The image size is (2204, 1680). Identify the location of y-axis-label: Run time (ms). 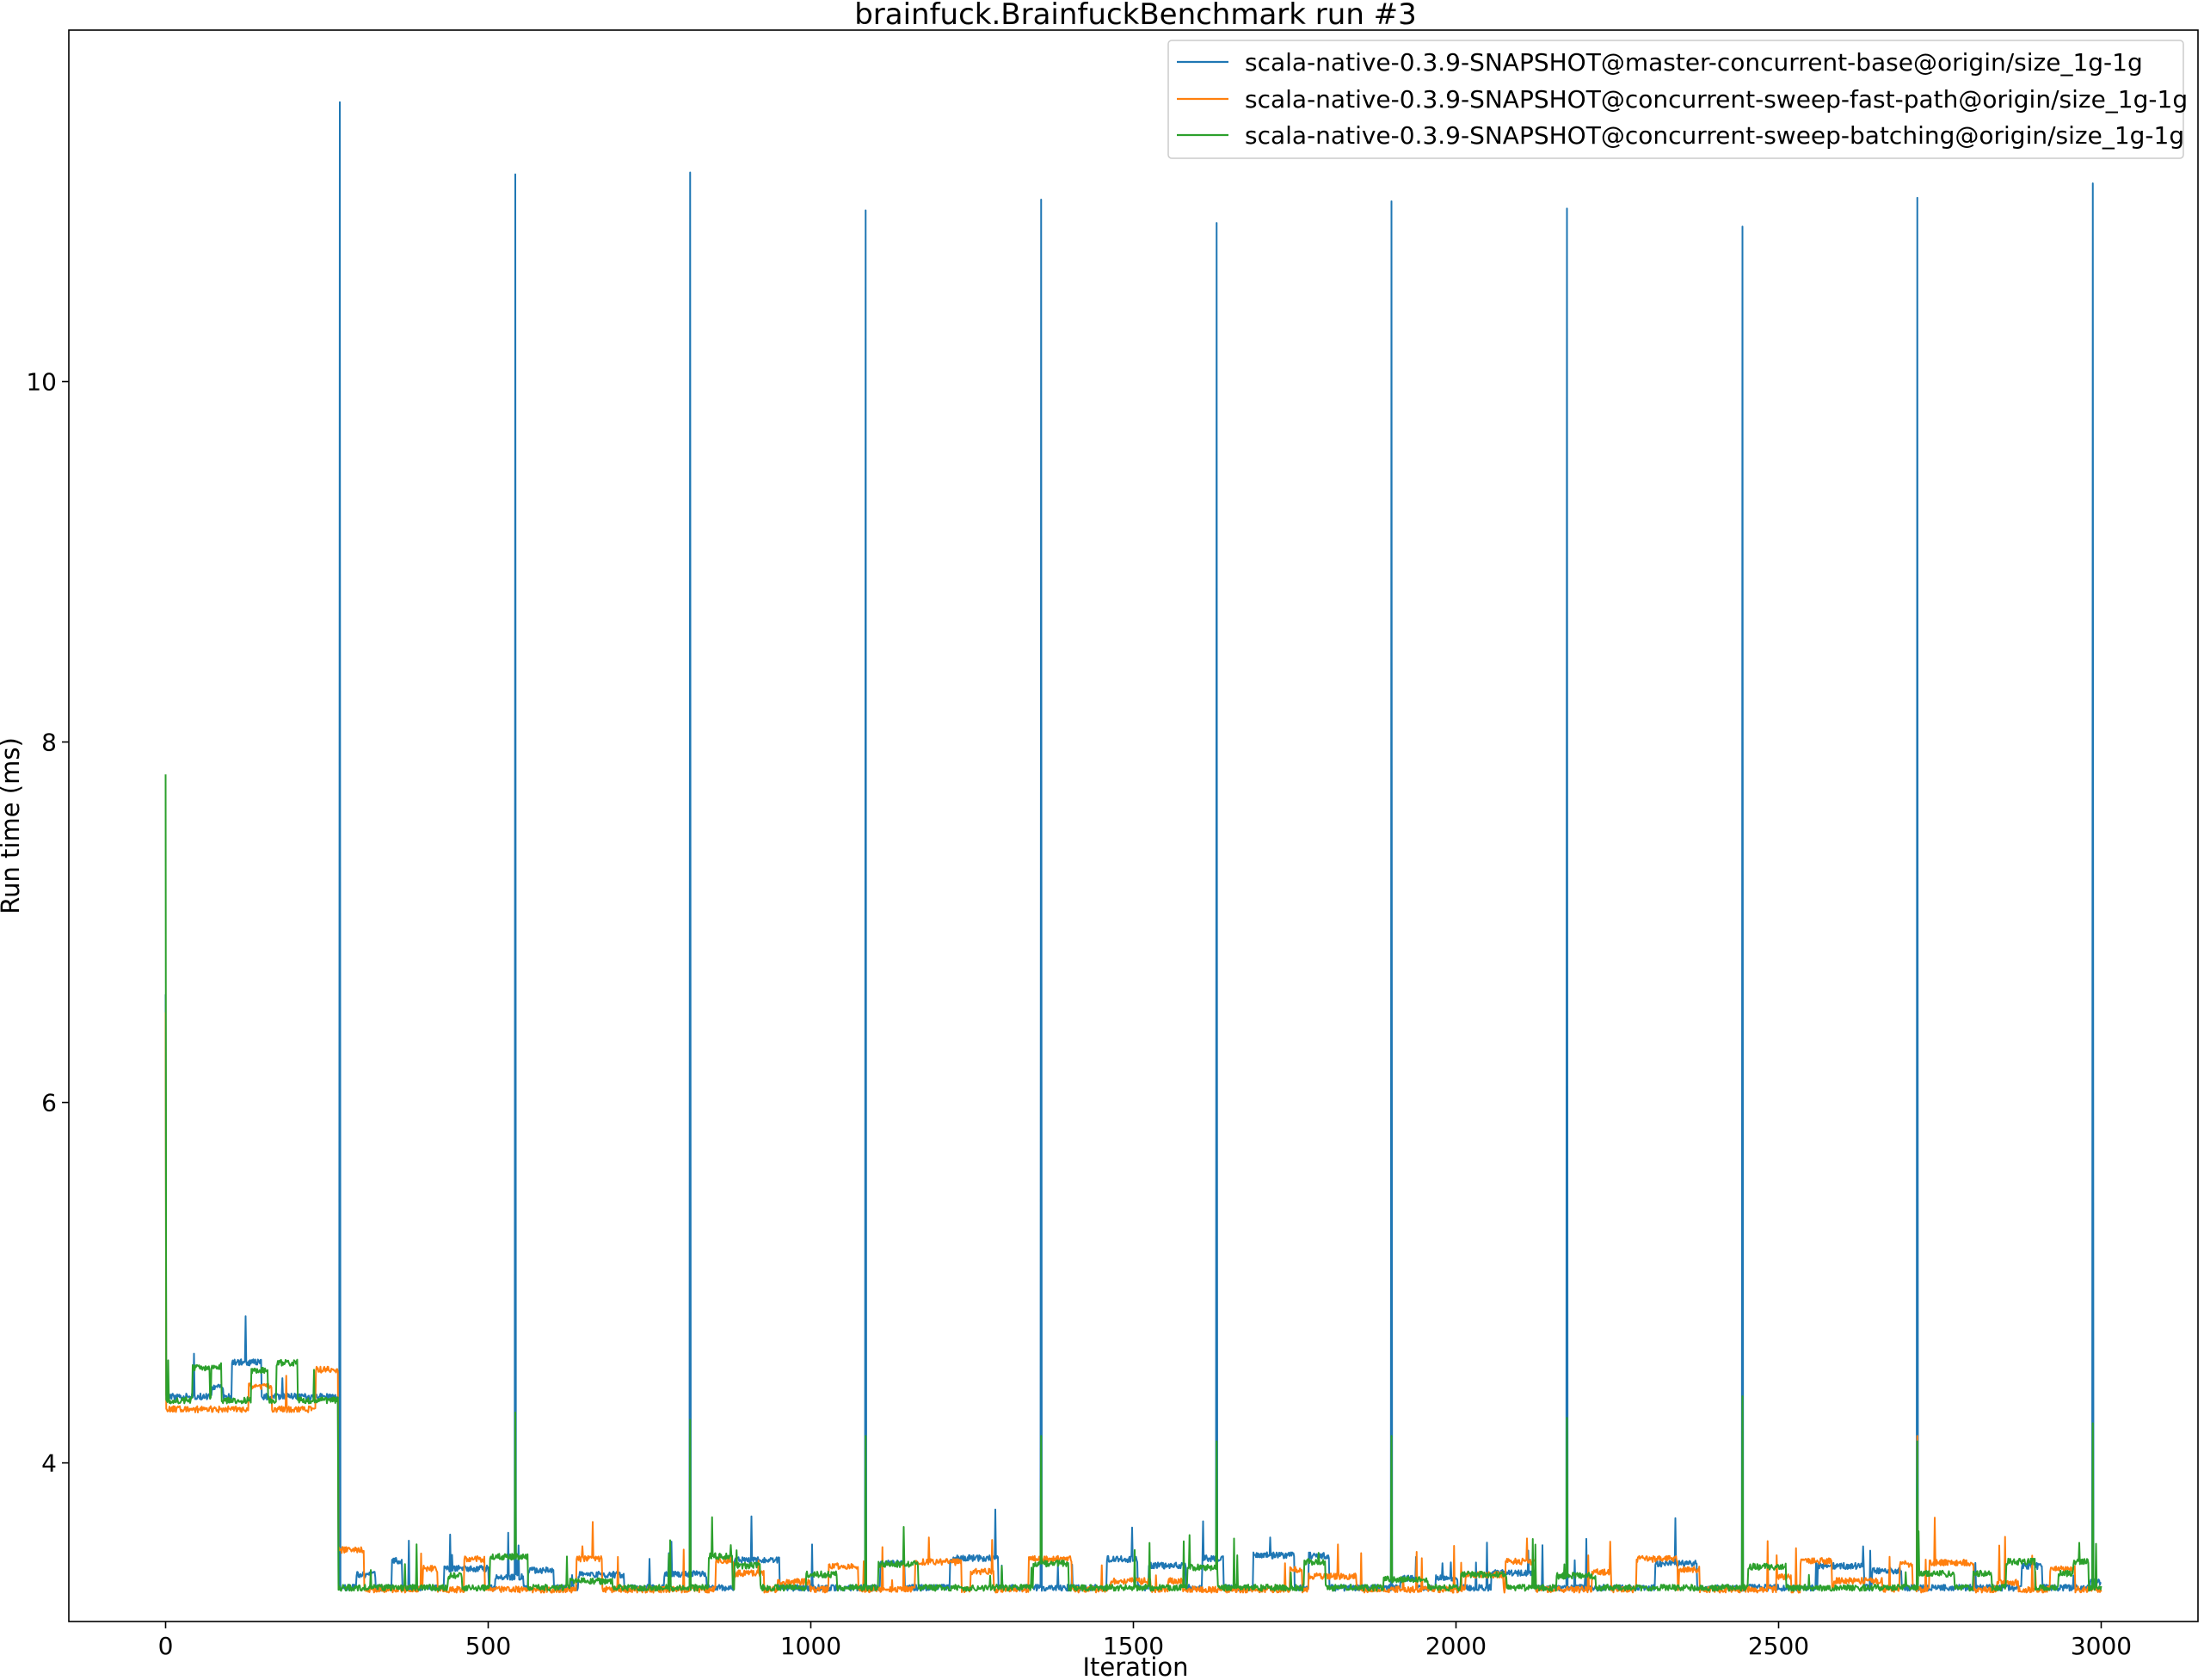
(12, 826).